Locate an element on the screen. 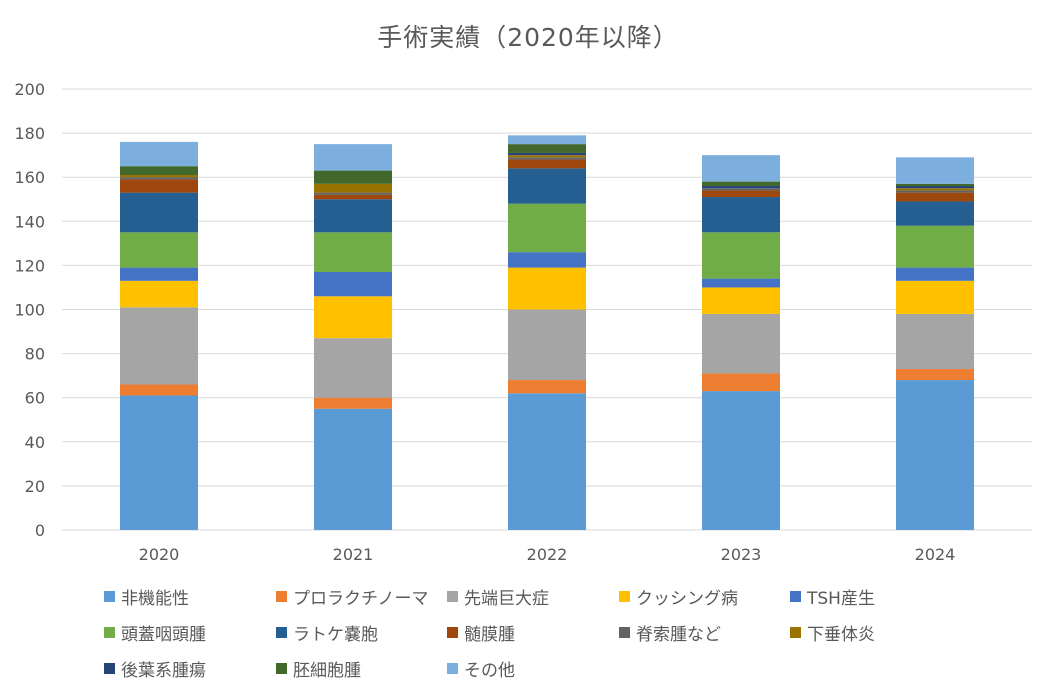 This screenshot has width=1056, height=699. legend-item: プロラクチノーマ is located at coordinates (352, 596).